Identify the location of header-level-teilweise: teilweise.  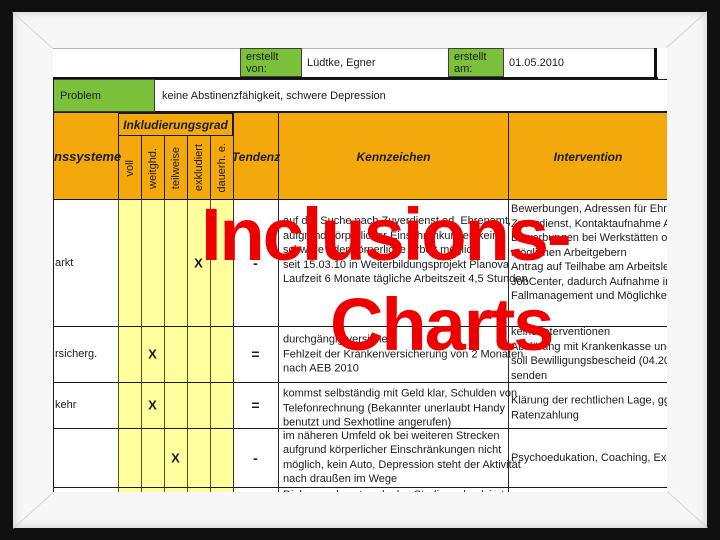
(175, 168).